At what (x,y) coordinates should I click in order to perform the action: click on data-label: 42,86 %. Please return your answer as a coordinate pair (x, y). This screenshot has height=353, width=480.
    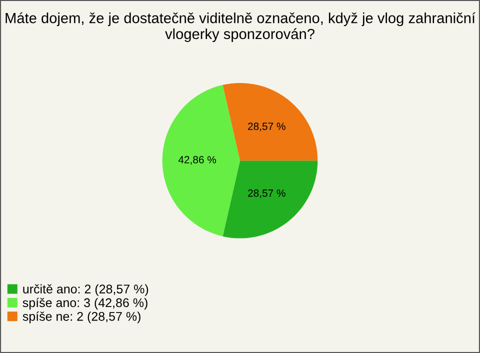
    Looking at the image, I should click on (197, 160).